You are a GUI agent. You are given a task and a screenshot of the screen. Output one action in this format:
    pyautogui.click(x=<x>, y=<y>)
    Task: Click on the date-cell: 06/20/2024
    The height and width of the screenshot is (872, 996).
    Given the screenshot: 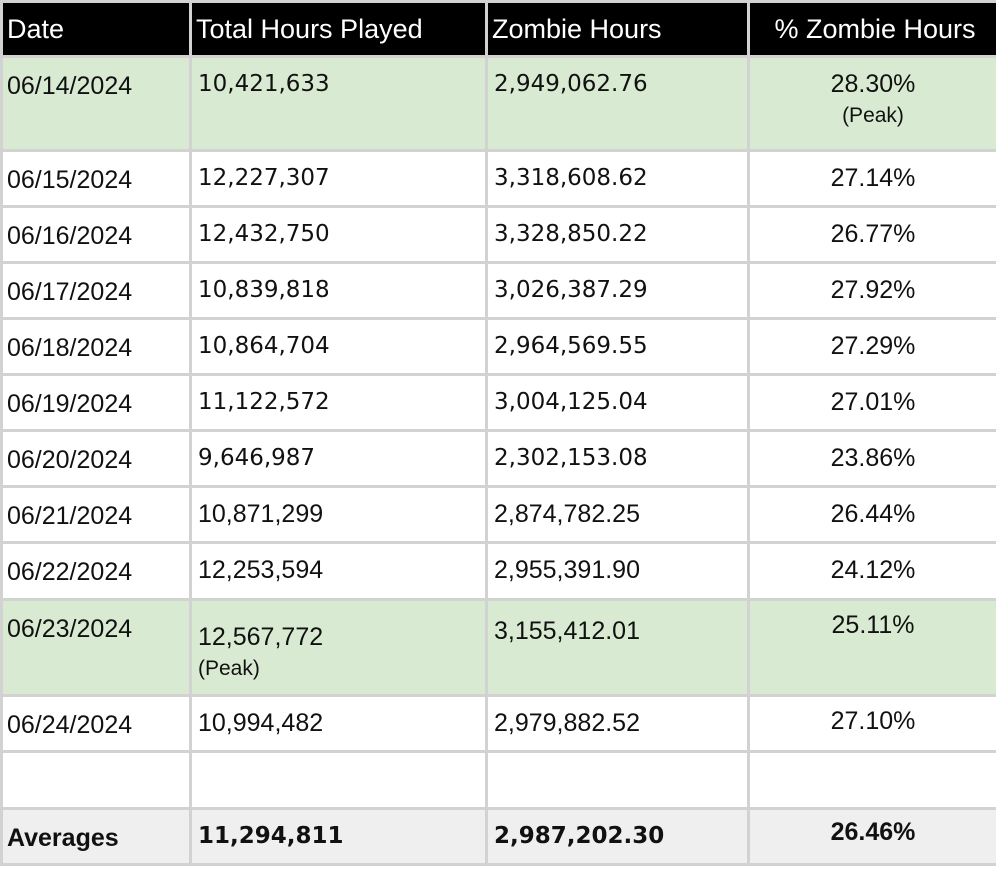 What is the action you would take?
    pyautogui.click(x=96, y=458)
    